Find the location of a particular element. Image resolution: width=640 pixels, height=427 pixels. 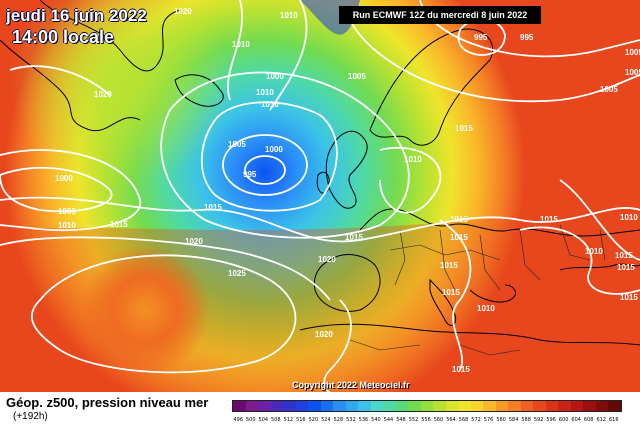

north-africa-coast is located at coordinates (469, 334).